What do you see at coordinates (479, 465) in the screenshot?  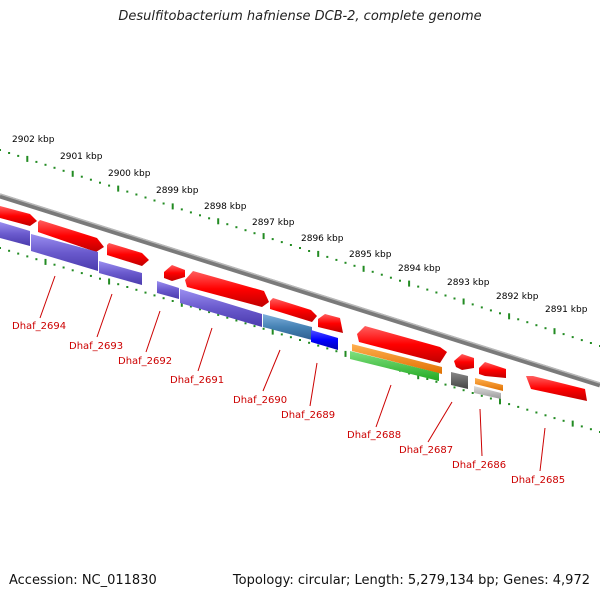 I see `gene-label: Dhaf_2686` at bounding box center [479, 465].